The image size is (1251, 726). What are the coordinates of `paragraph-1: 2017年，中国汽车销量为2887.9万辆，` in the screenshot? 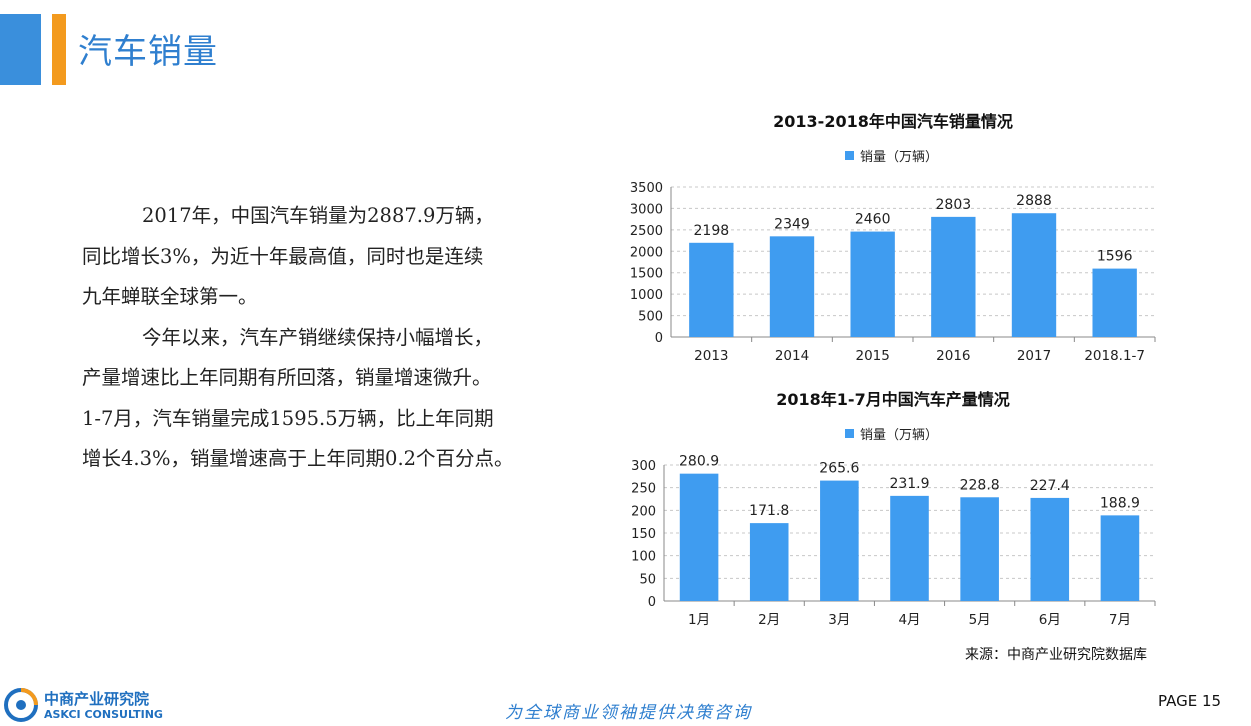 It's located at (337, 216).